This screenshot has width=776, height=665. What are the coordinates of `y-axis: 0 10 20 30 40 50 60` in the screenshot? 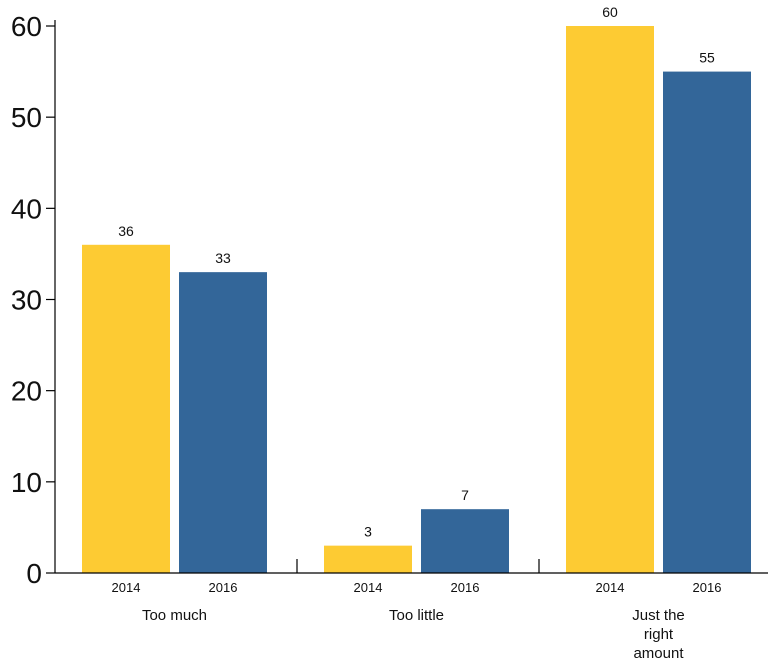 It's located at (33, 300).